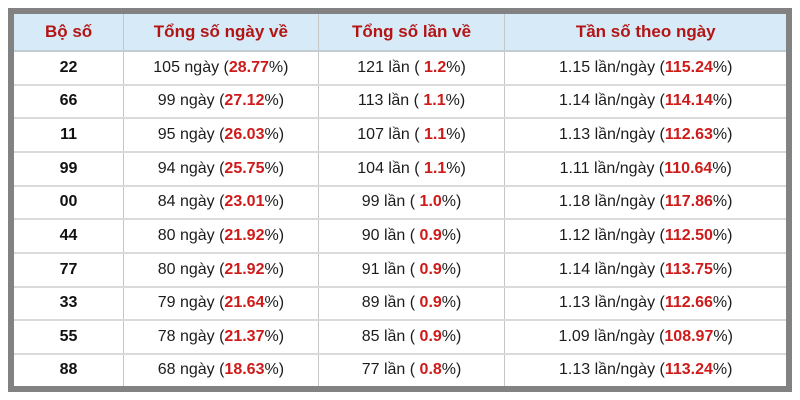 Image resolution: width=800 pixels, height=400 pixels. Describe the element at coordinates (69, 336) in the screenshot. I see `pair-number-cell: 55` at that location.